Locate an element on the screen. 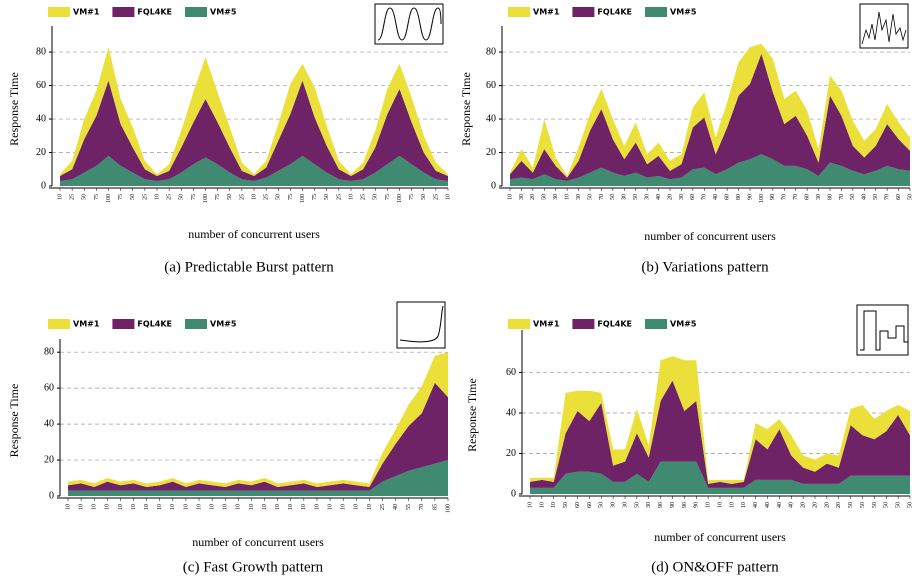 The width and height of the screenshot is (912, 587). caption: (b) Variations pattern is located at coordinates (705, 267).